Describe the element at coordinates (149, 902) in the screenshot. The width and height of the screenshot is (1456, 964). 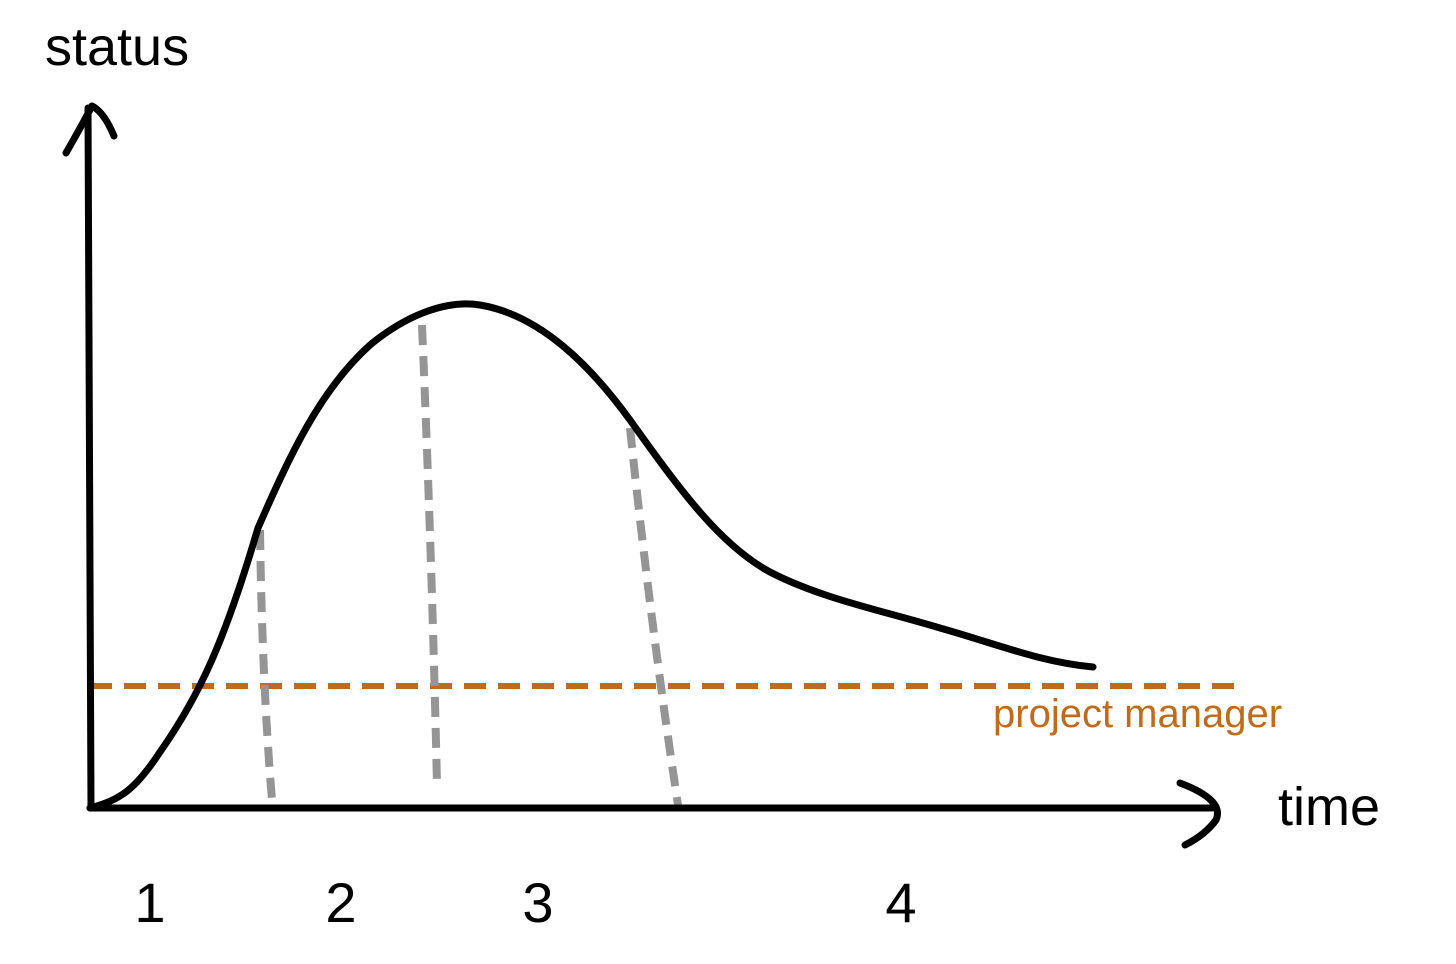
I see `phase-label: 1` at that location.